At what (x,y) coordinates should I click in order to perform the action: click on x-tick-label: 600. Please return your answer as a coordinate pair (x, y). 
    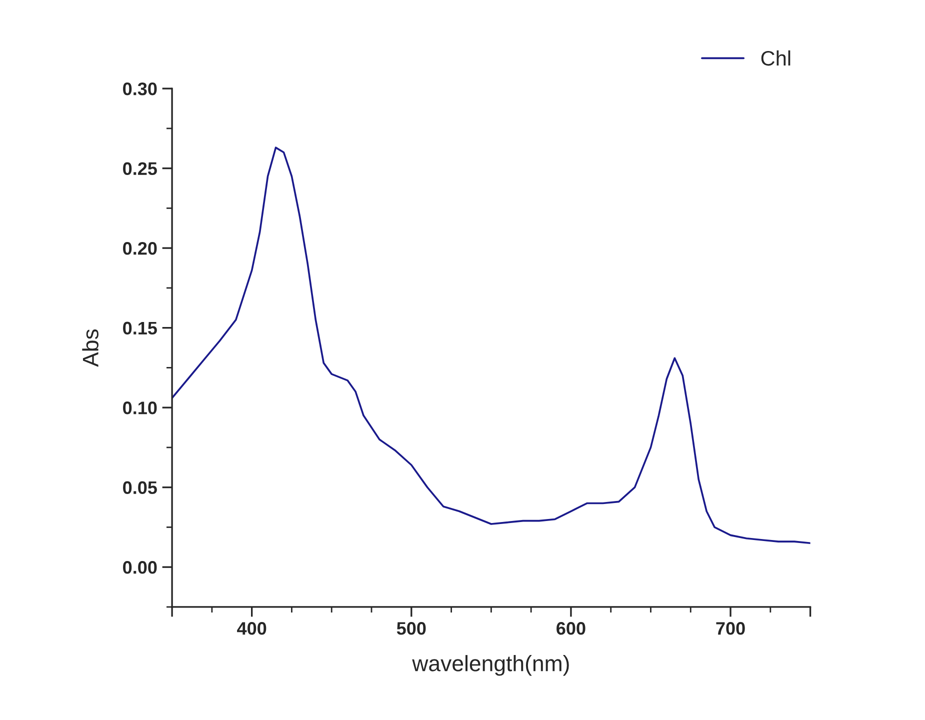
    Looking at the image, I should click on (571, 628).